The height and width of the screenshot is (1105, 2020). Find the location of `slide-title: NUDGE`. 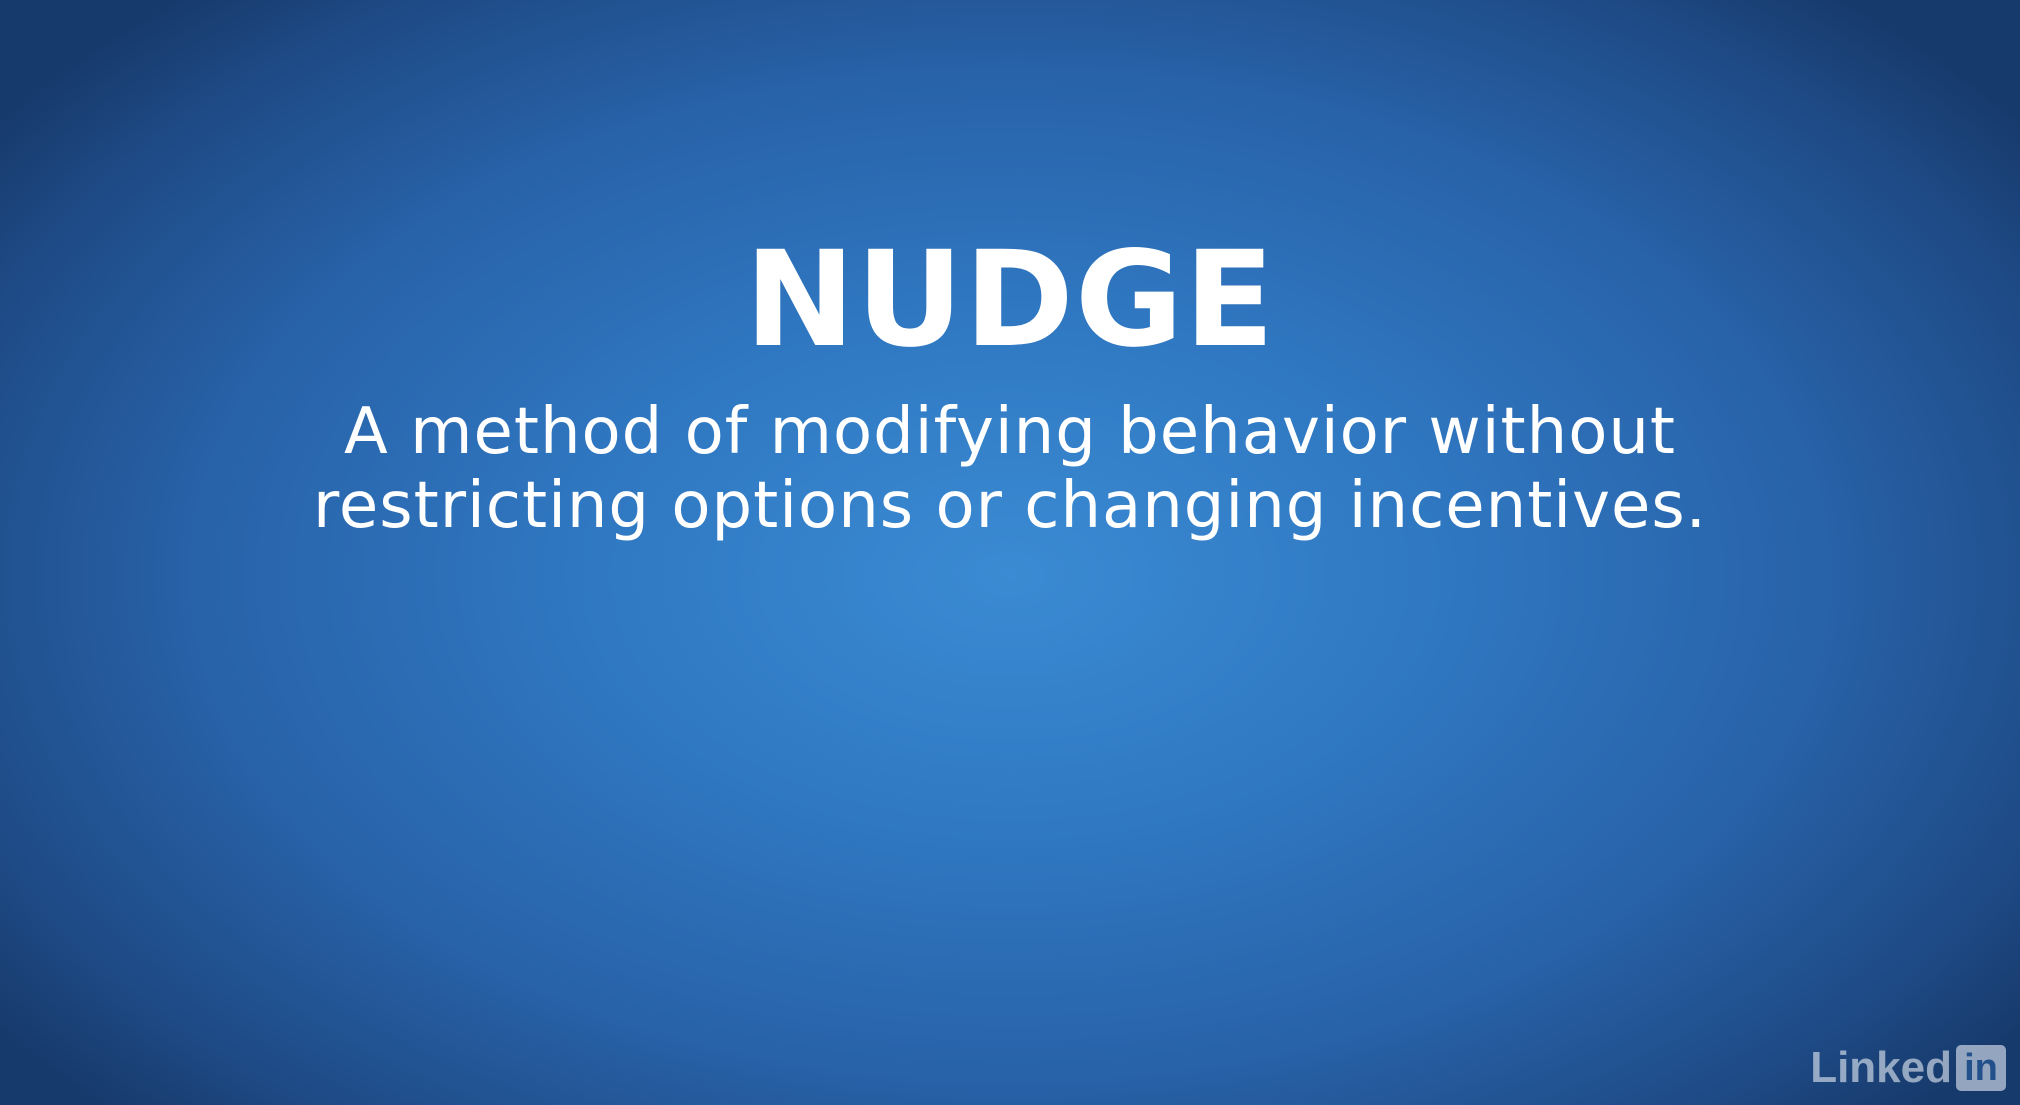

slide-title: NUDGE is located at coordinates (1010, 300).